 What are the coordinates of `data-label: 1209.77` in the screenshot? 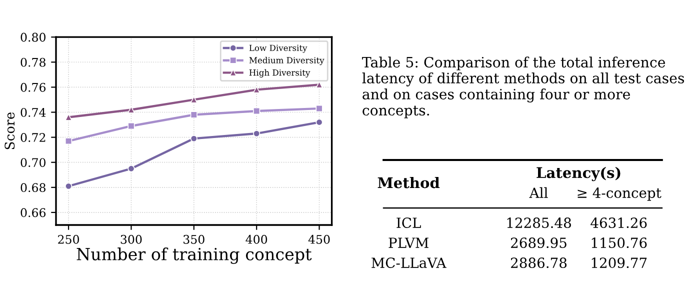 It's located at (619, 263).